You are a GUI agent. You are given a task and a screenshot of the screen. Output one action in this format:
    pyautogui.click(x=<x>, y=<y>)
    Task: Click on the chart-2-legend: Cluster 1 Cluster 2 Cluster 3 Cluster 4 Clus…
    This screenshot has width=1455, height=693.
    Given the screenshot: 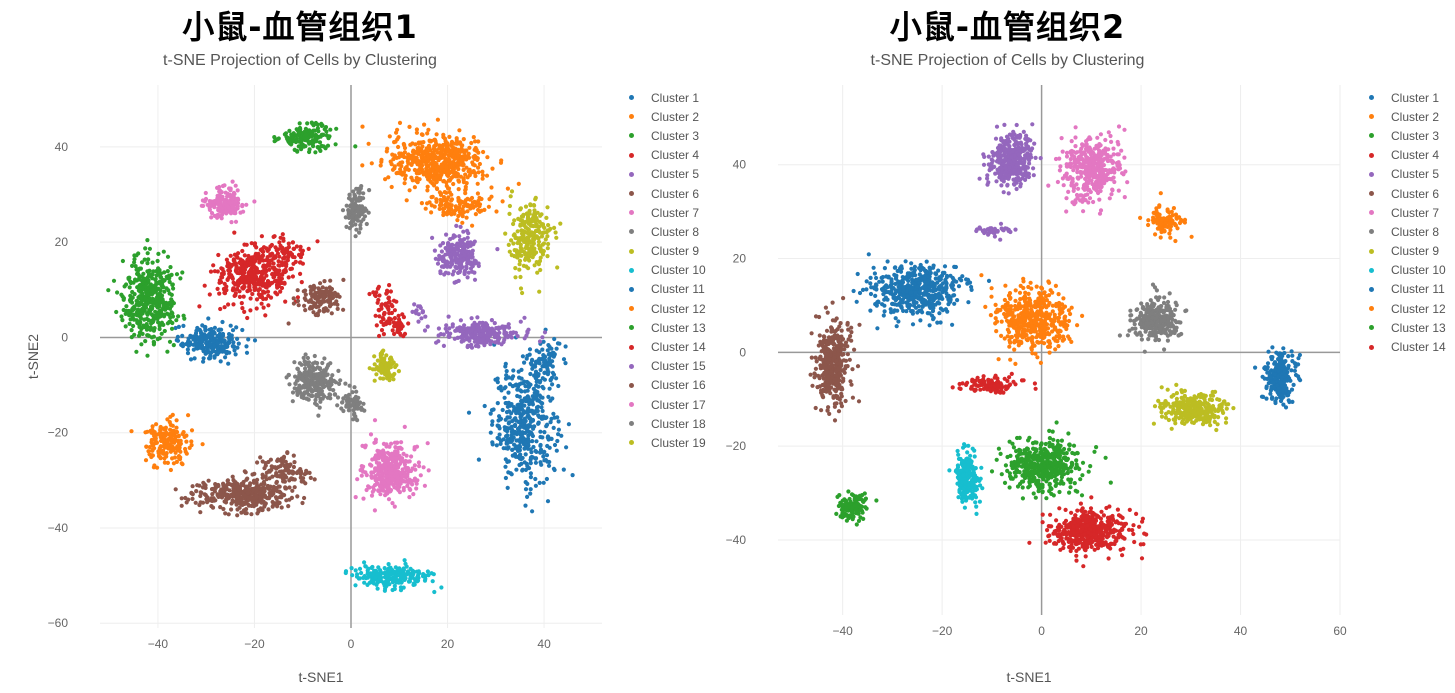 What is the action you would take?
    pyautogui.click(x=1403, y=222)
    